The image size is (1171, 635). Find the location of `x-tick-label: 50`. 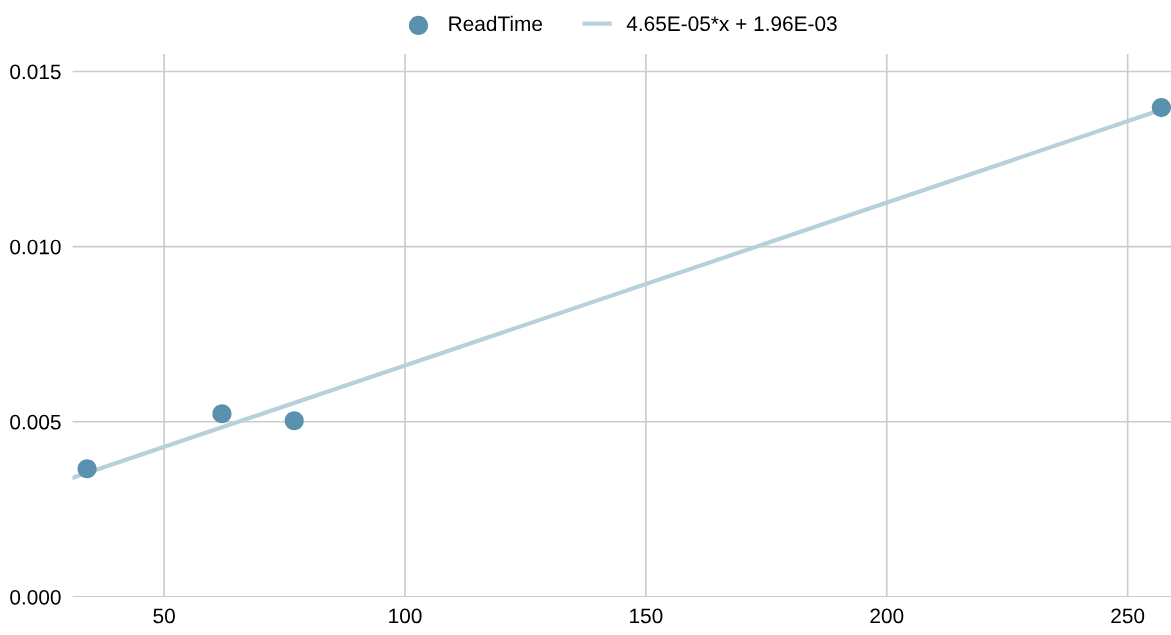

x-tick-label: 50 is located at coordinates (164, 616).